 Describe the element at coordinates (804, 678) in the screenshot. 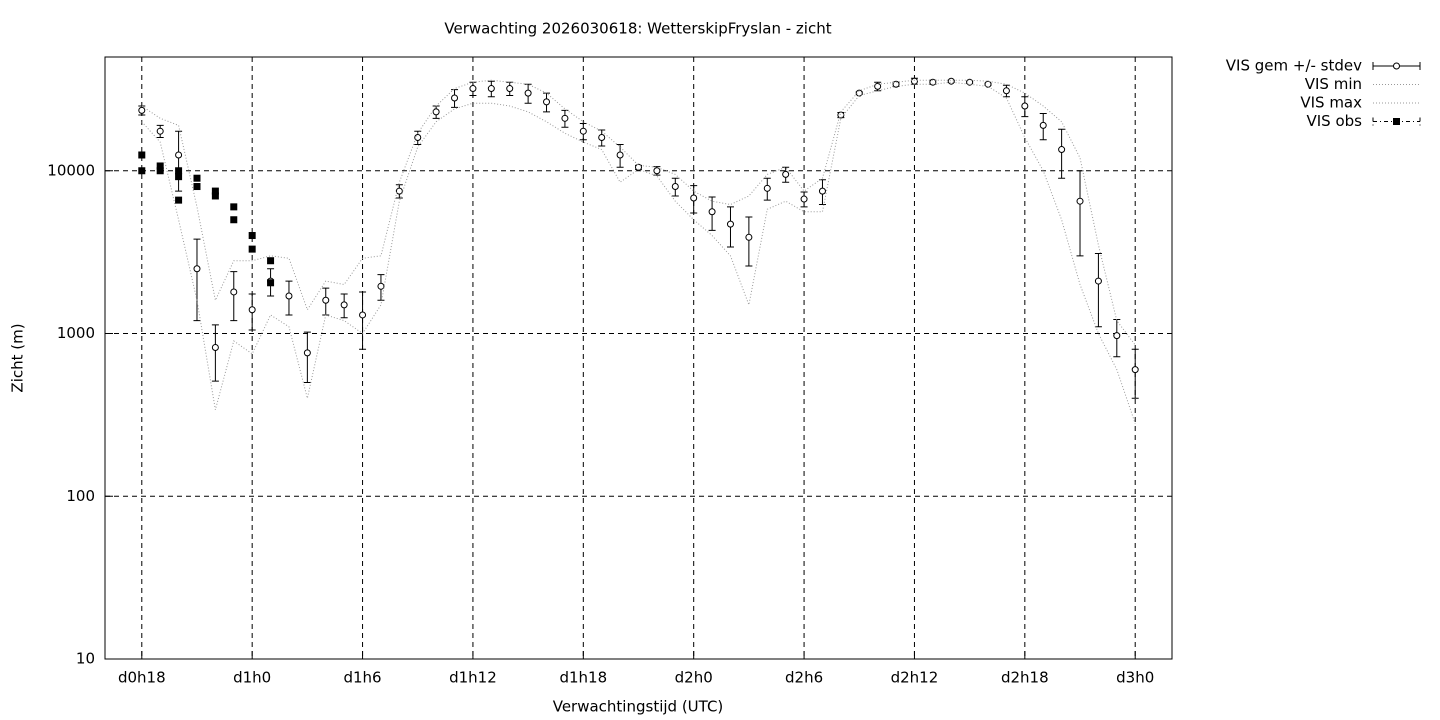

I see `x-tick-label: d2h6` at that location.